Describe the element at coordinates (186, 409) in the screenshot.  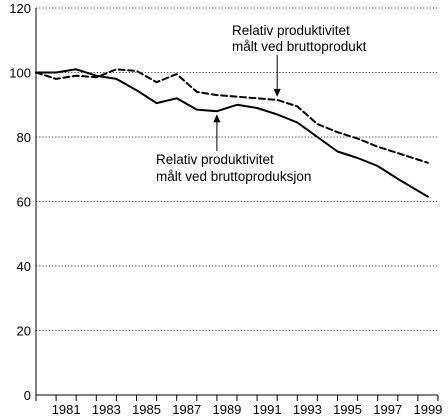
I see `x-tick-label: 1987` at that location.